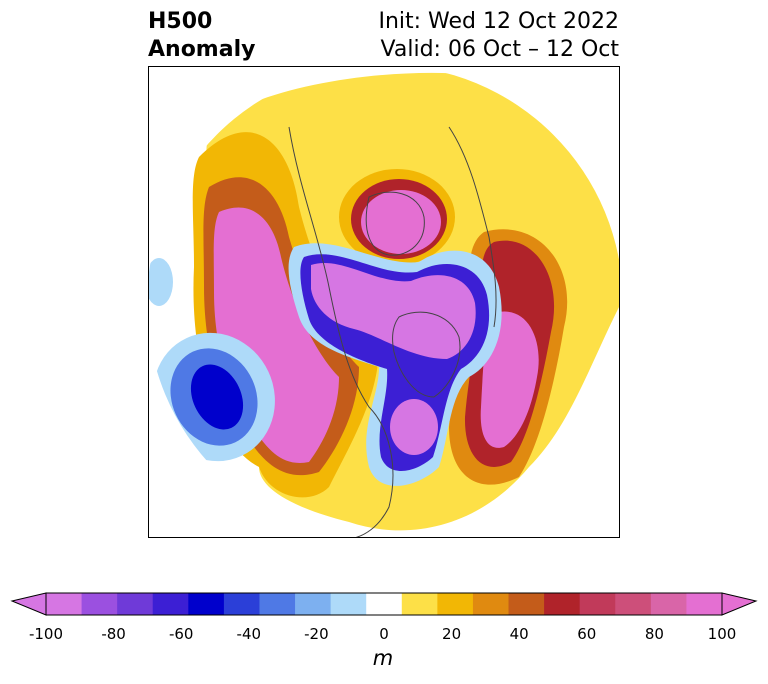 This screenshot has width=768, height=684. Describe the element at coordinates (28, 604) in the screenshot. I see `colorbar-extend-low` at that location.